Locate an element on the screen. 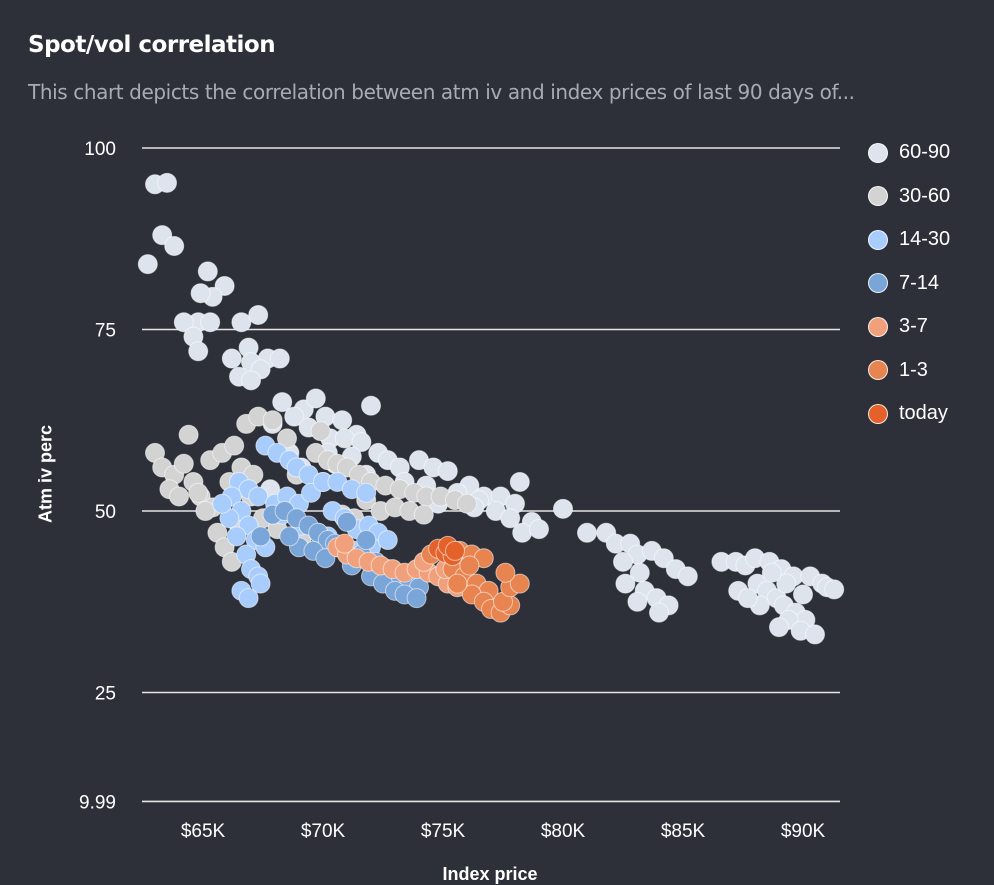  legend-item-1-3: 1-3 is located at coordinates (909, 371).